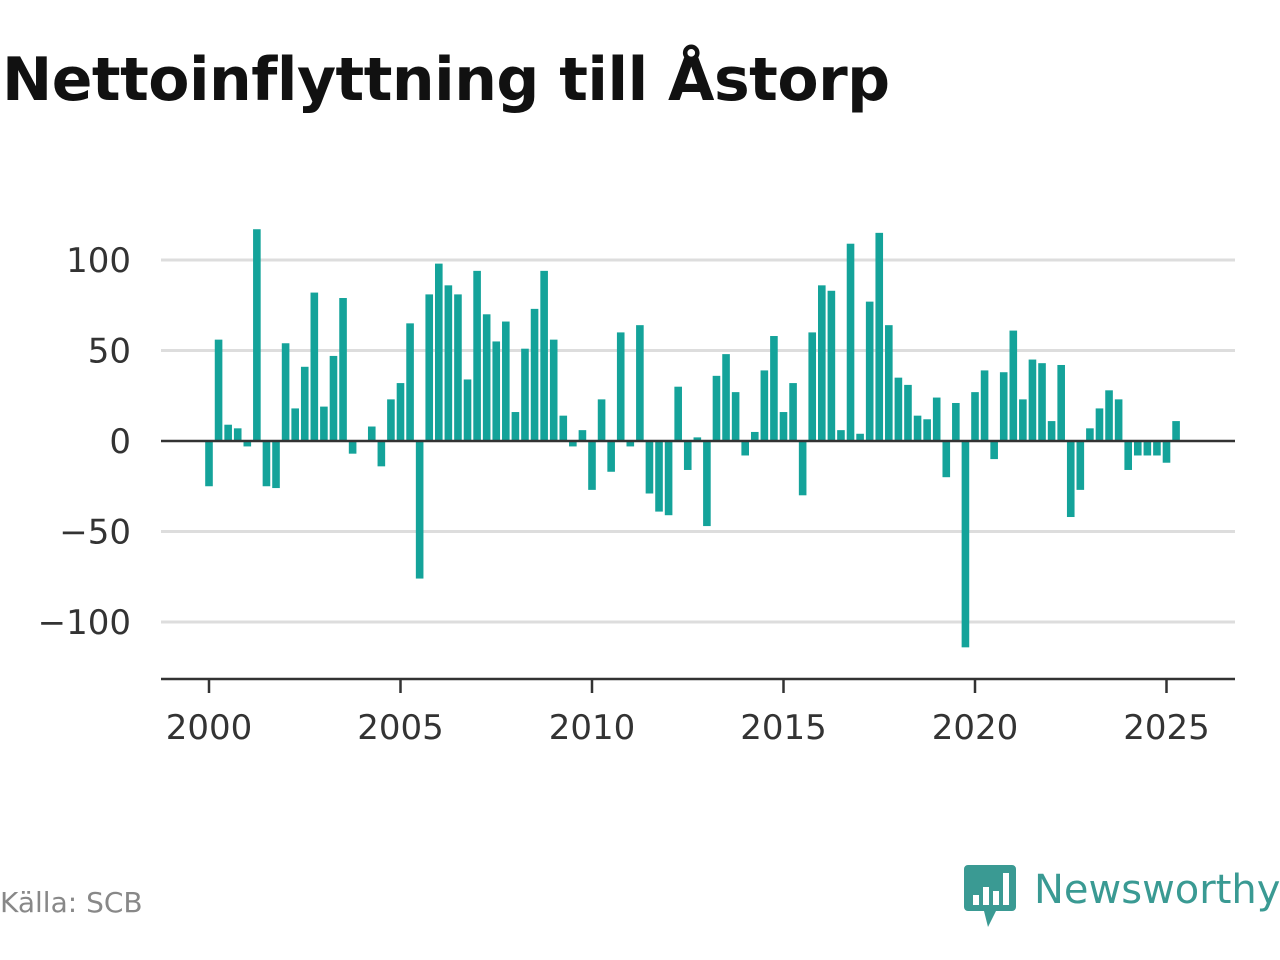  I want to click on y-tick-label: 50, so click(109, 352).